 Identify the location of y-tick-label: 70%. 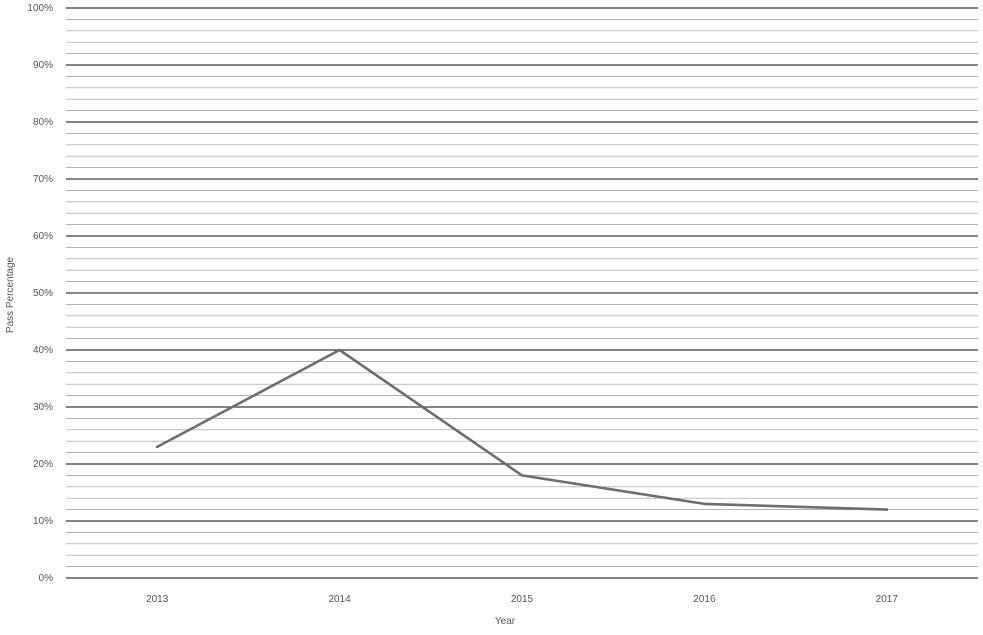
(43, 179).